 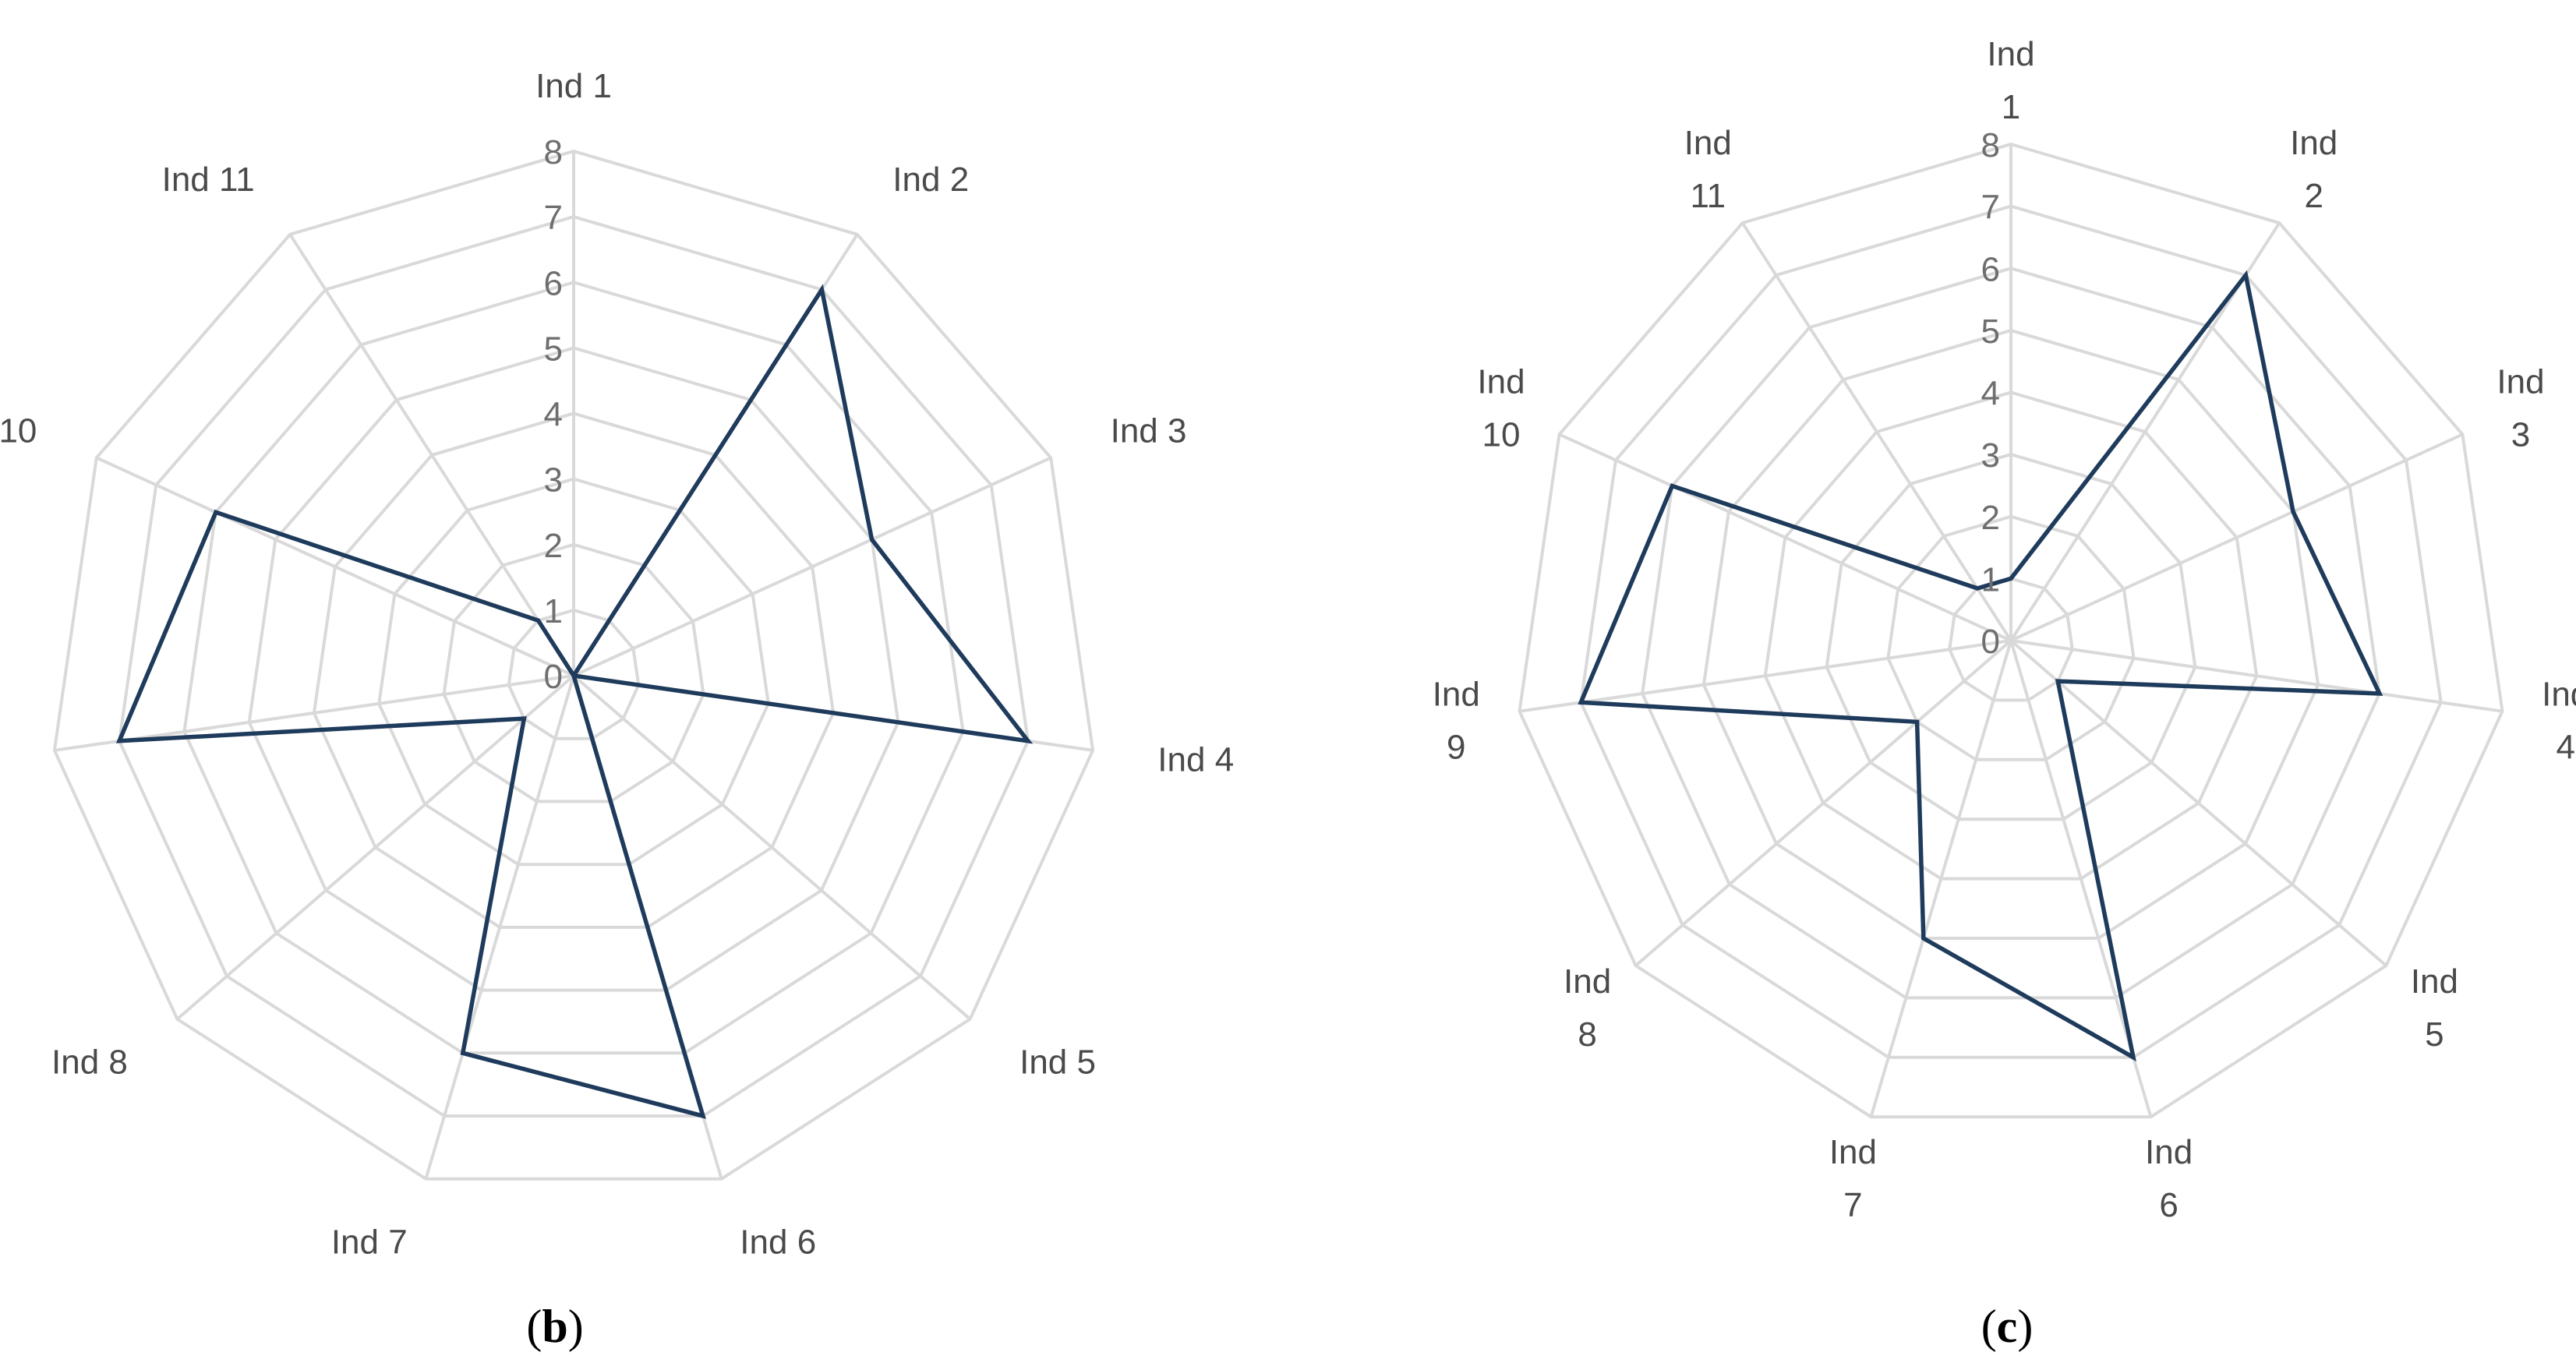 I want to click on category-label-4: Ind 4, so click(x=1195, y=760).